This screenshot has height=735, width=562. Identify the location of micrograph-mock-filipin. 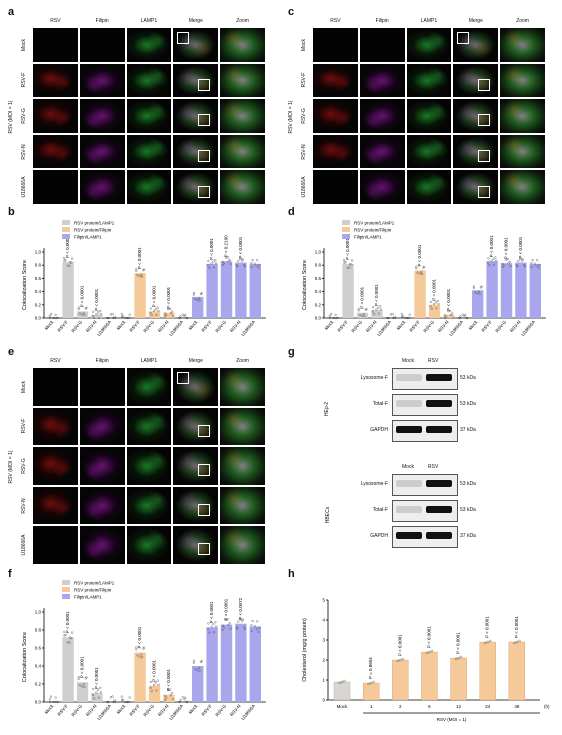
(102, 387).